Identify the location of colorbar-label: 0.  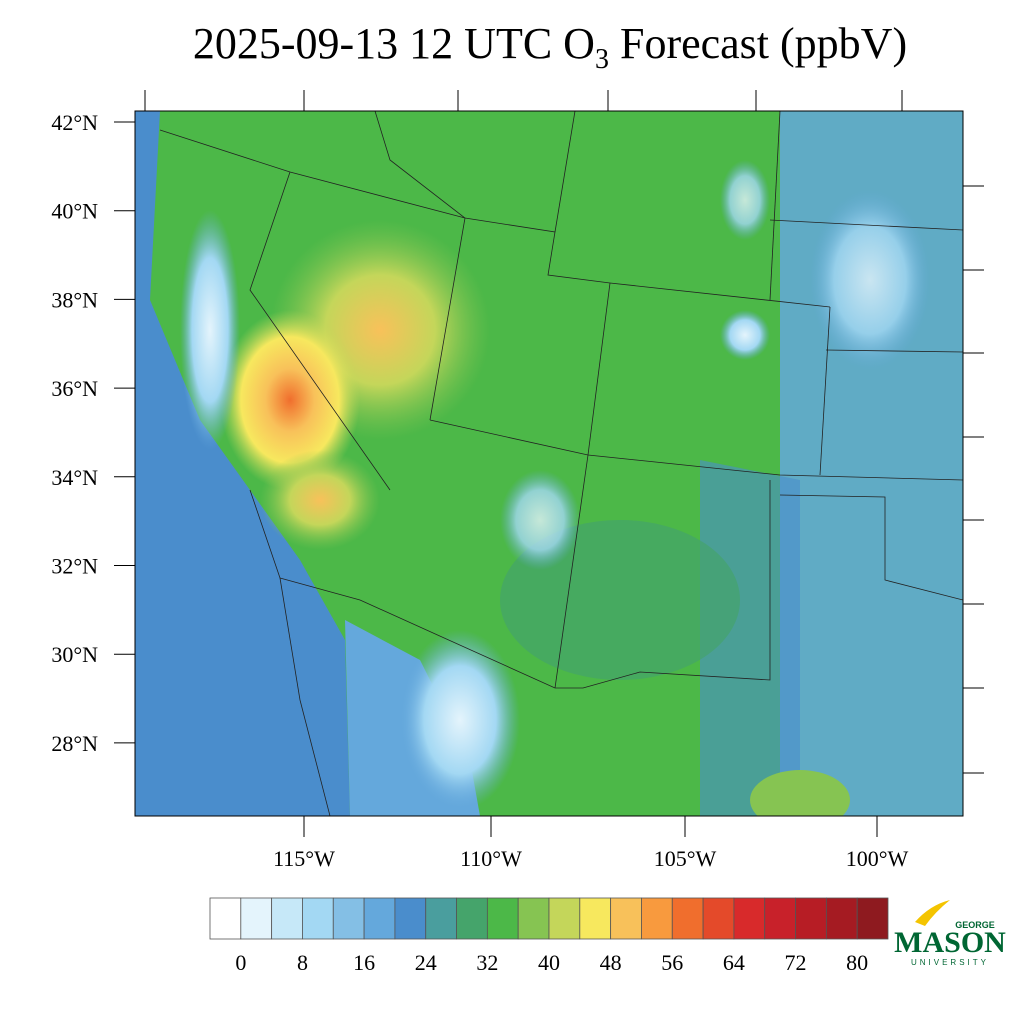
(240, 962).